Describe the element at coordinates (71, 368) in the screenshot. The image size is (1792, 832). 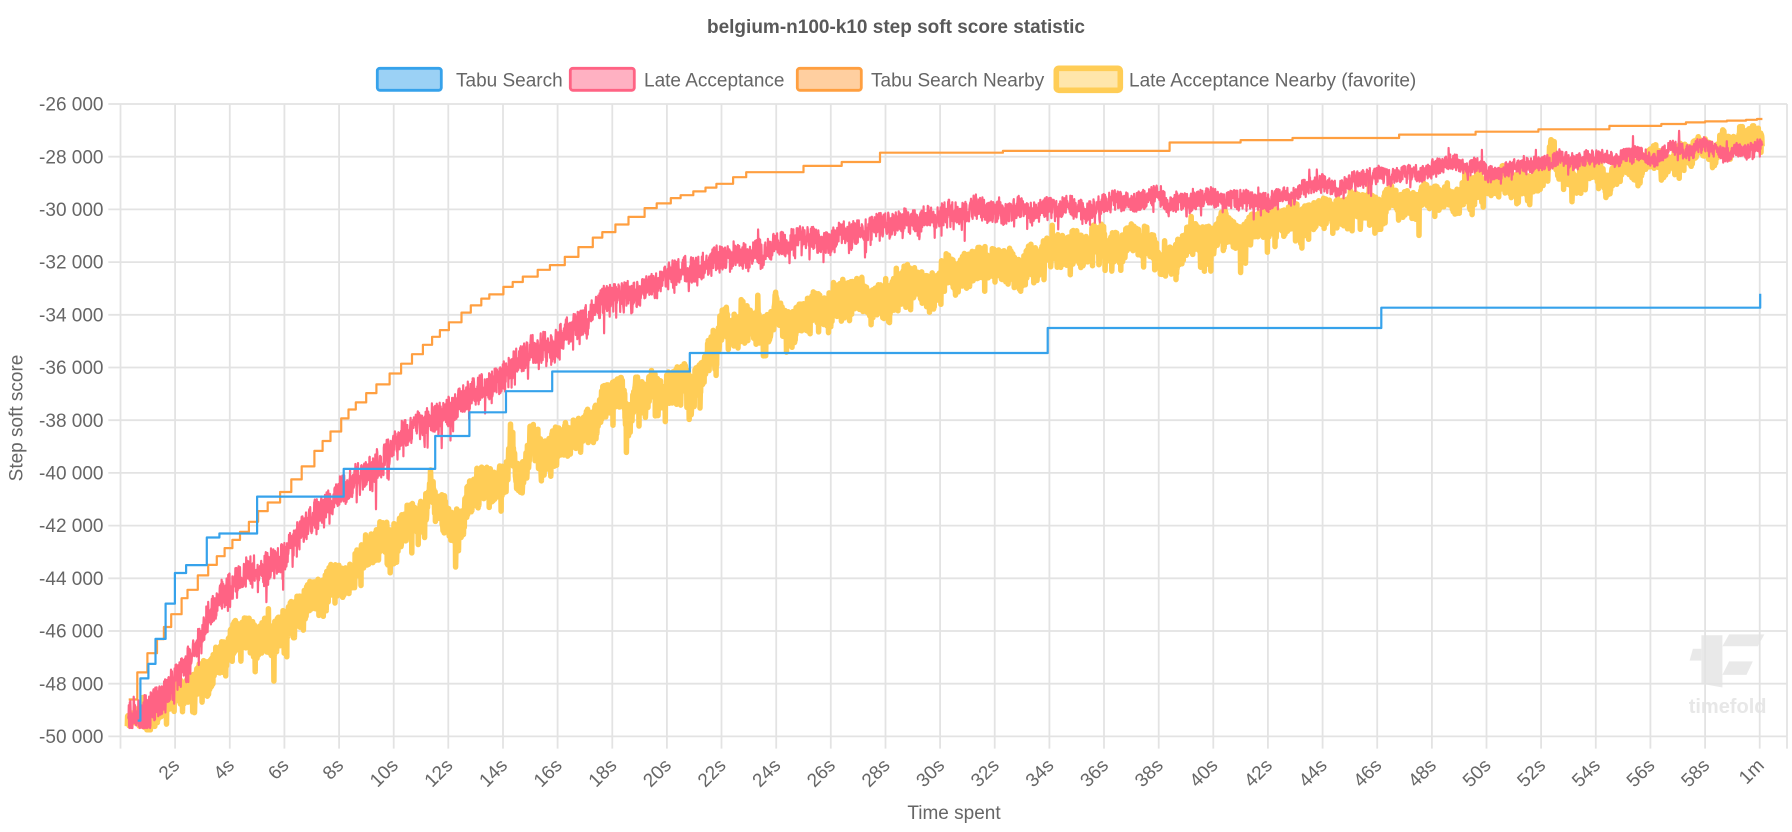
I see `svg-text: -36 000` at that location.